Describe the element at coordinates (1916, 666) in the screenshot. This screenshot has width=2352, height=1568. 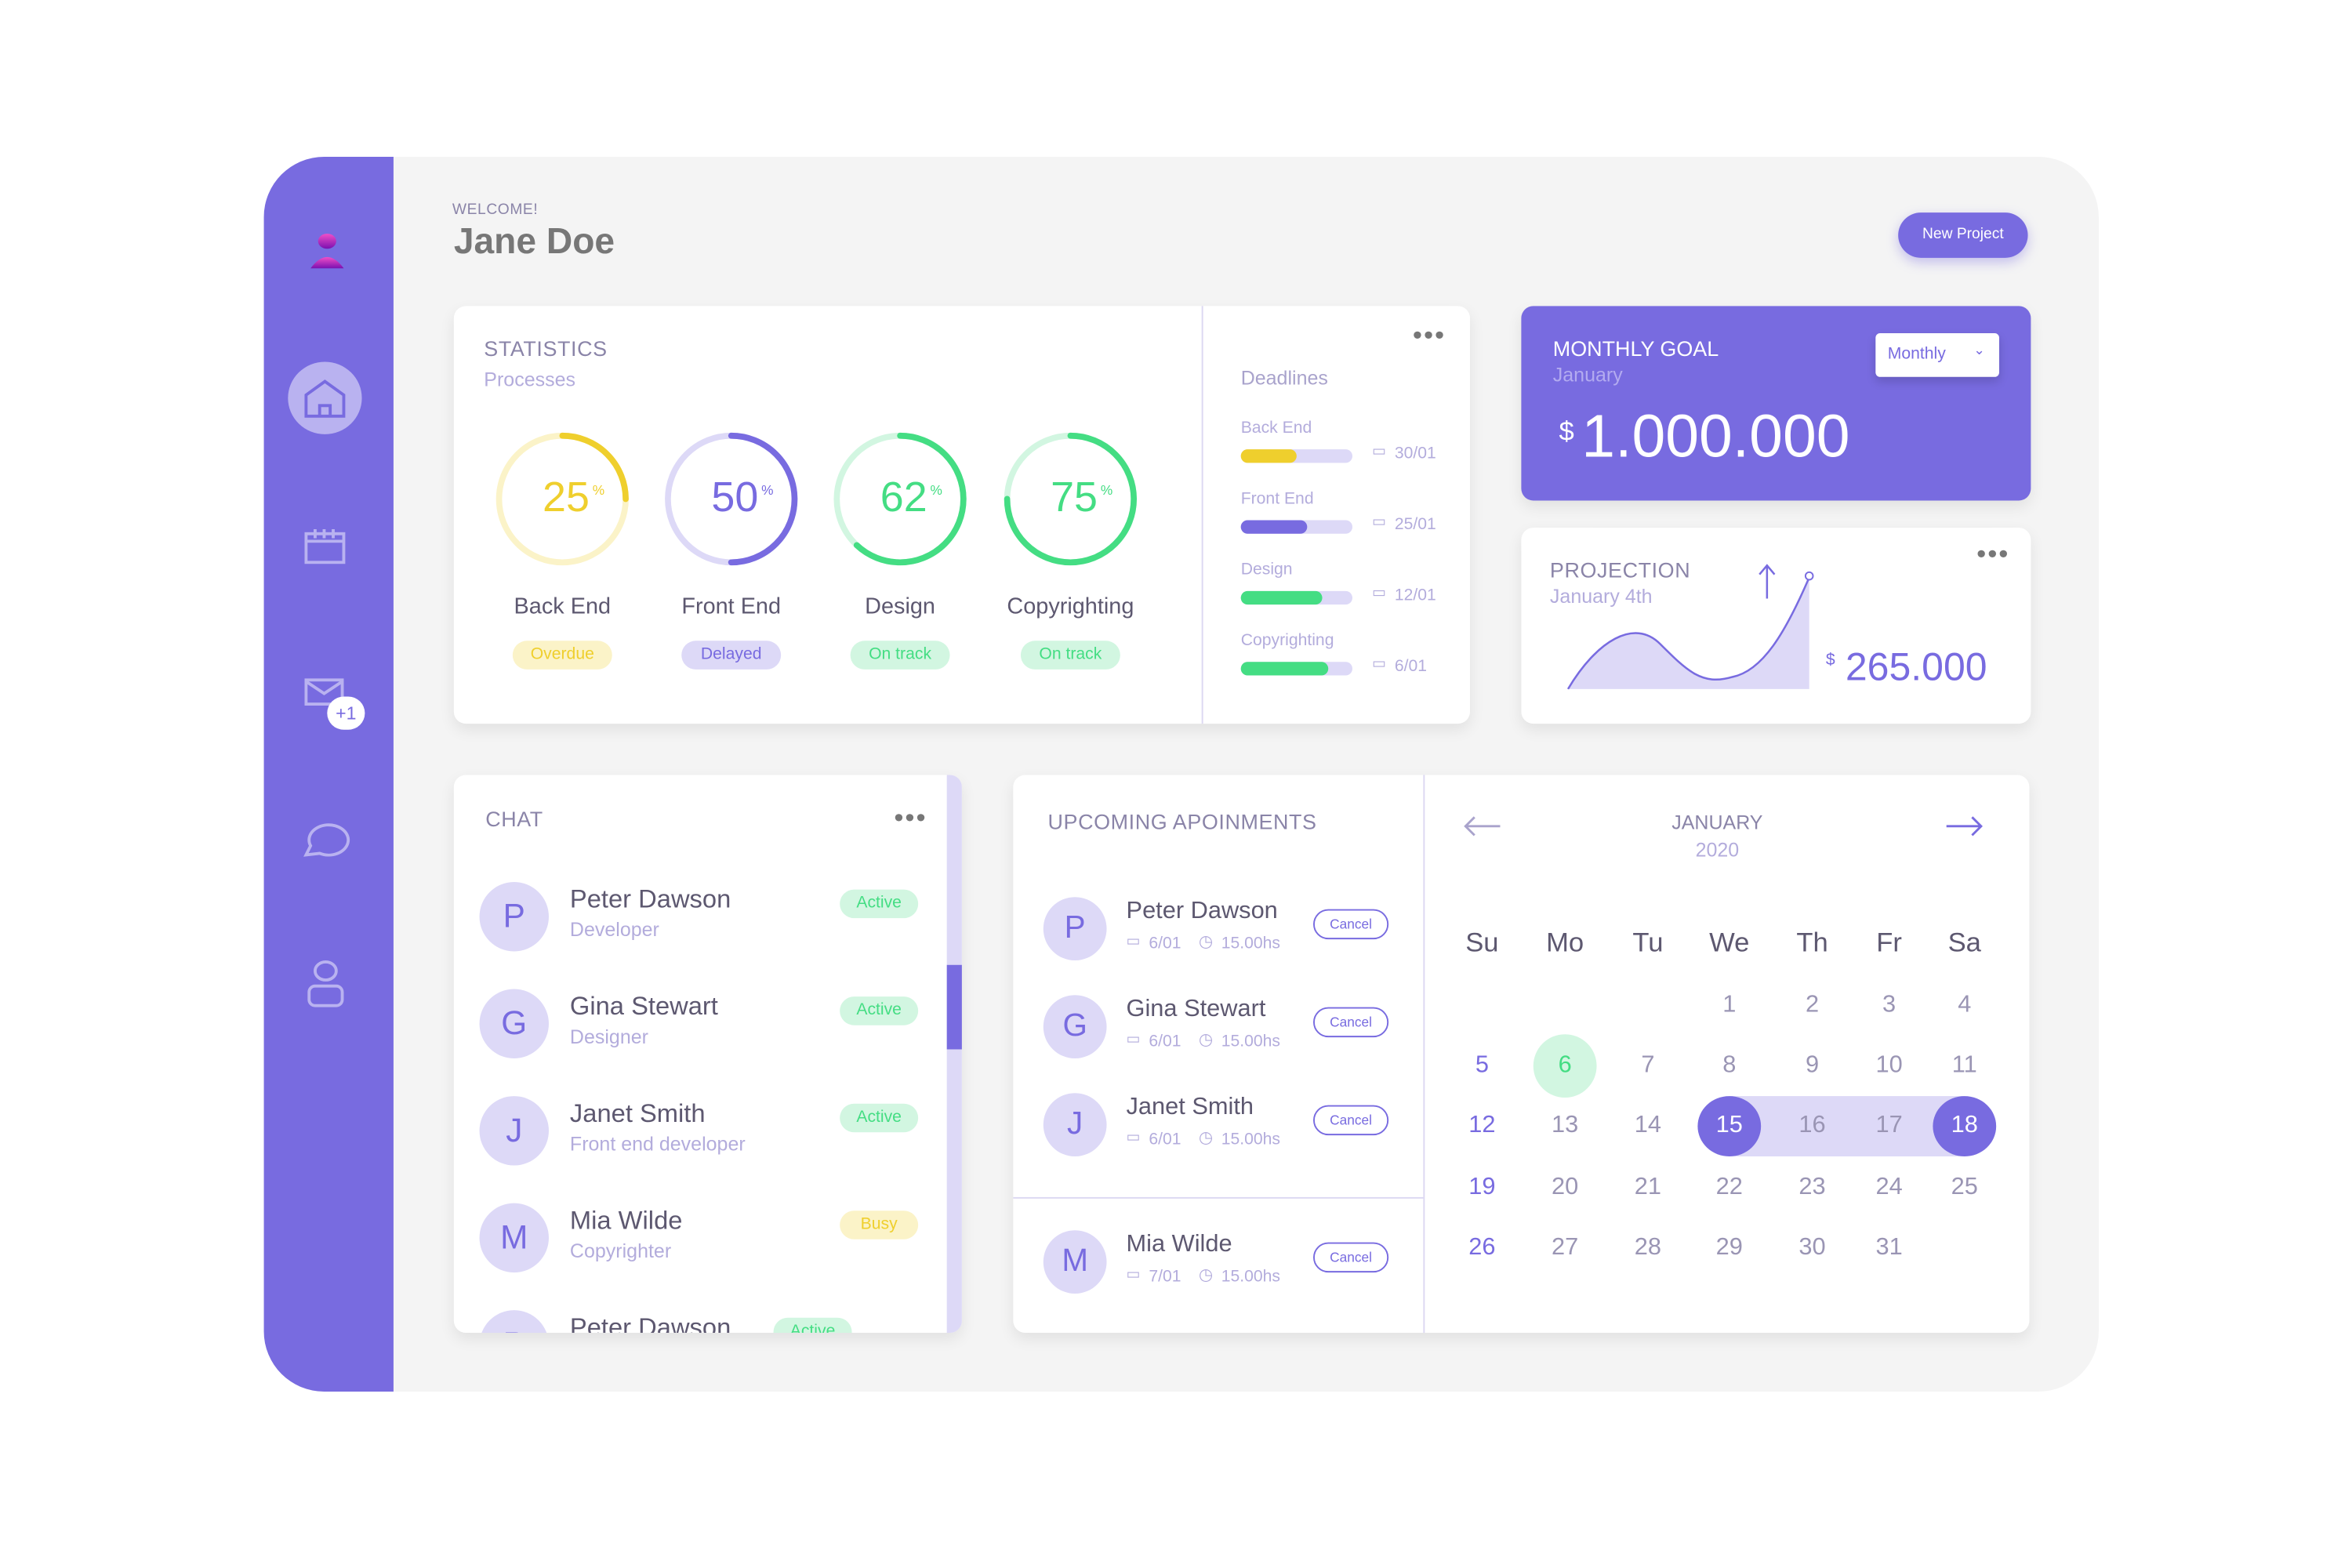
I see `projection-amount: 265.000` at that location.